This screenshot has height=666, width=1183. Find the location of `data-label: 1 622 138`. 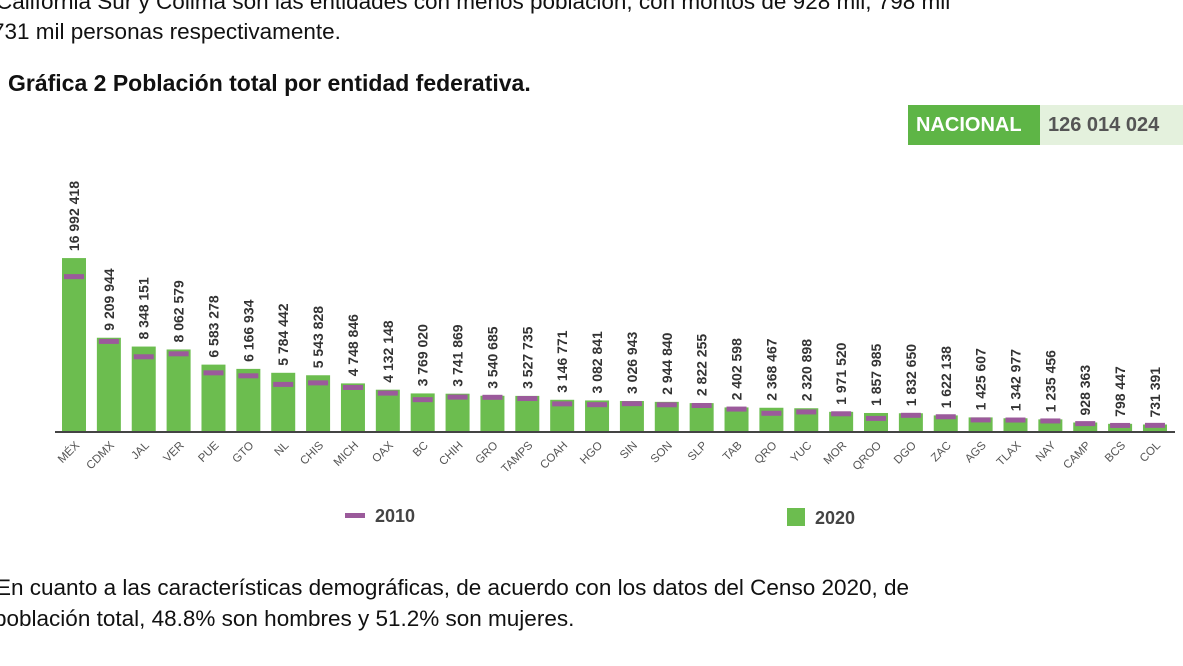

data-label: 1 622 138 is located at coordinates (946, 377).